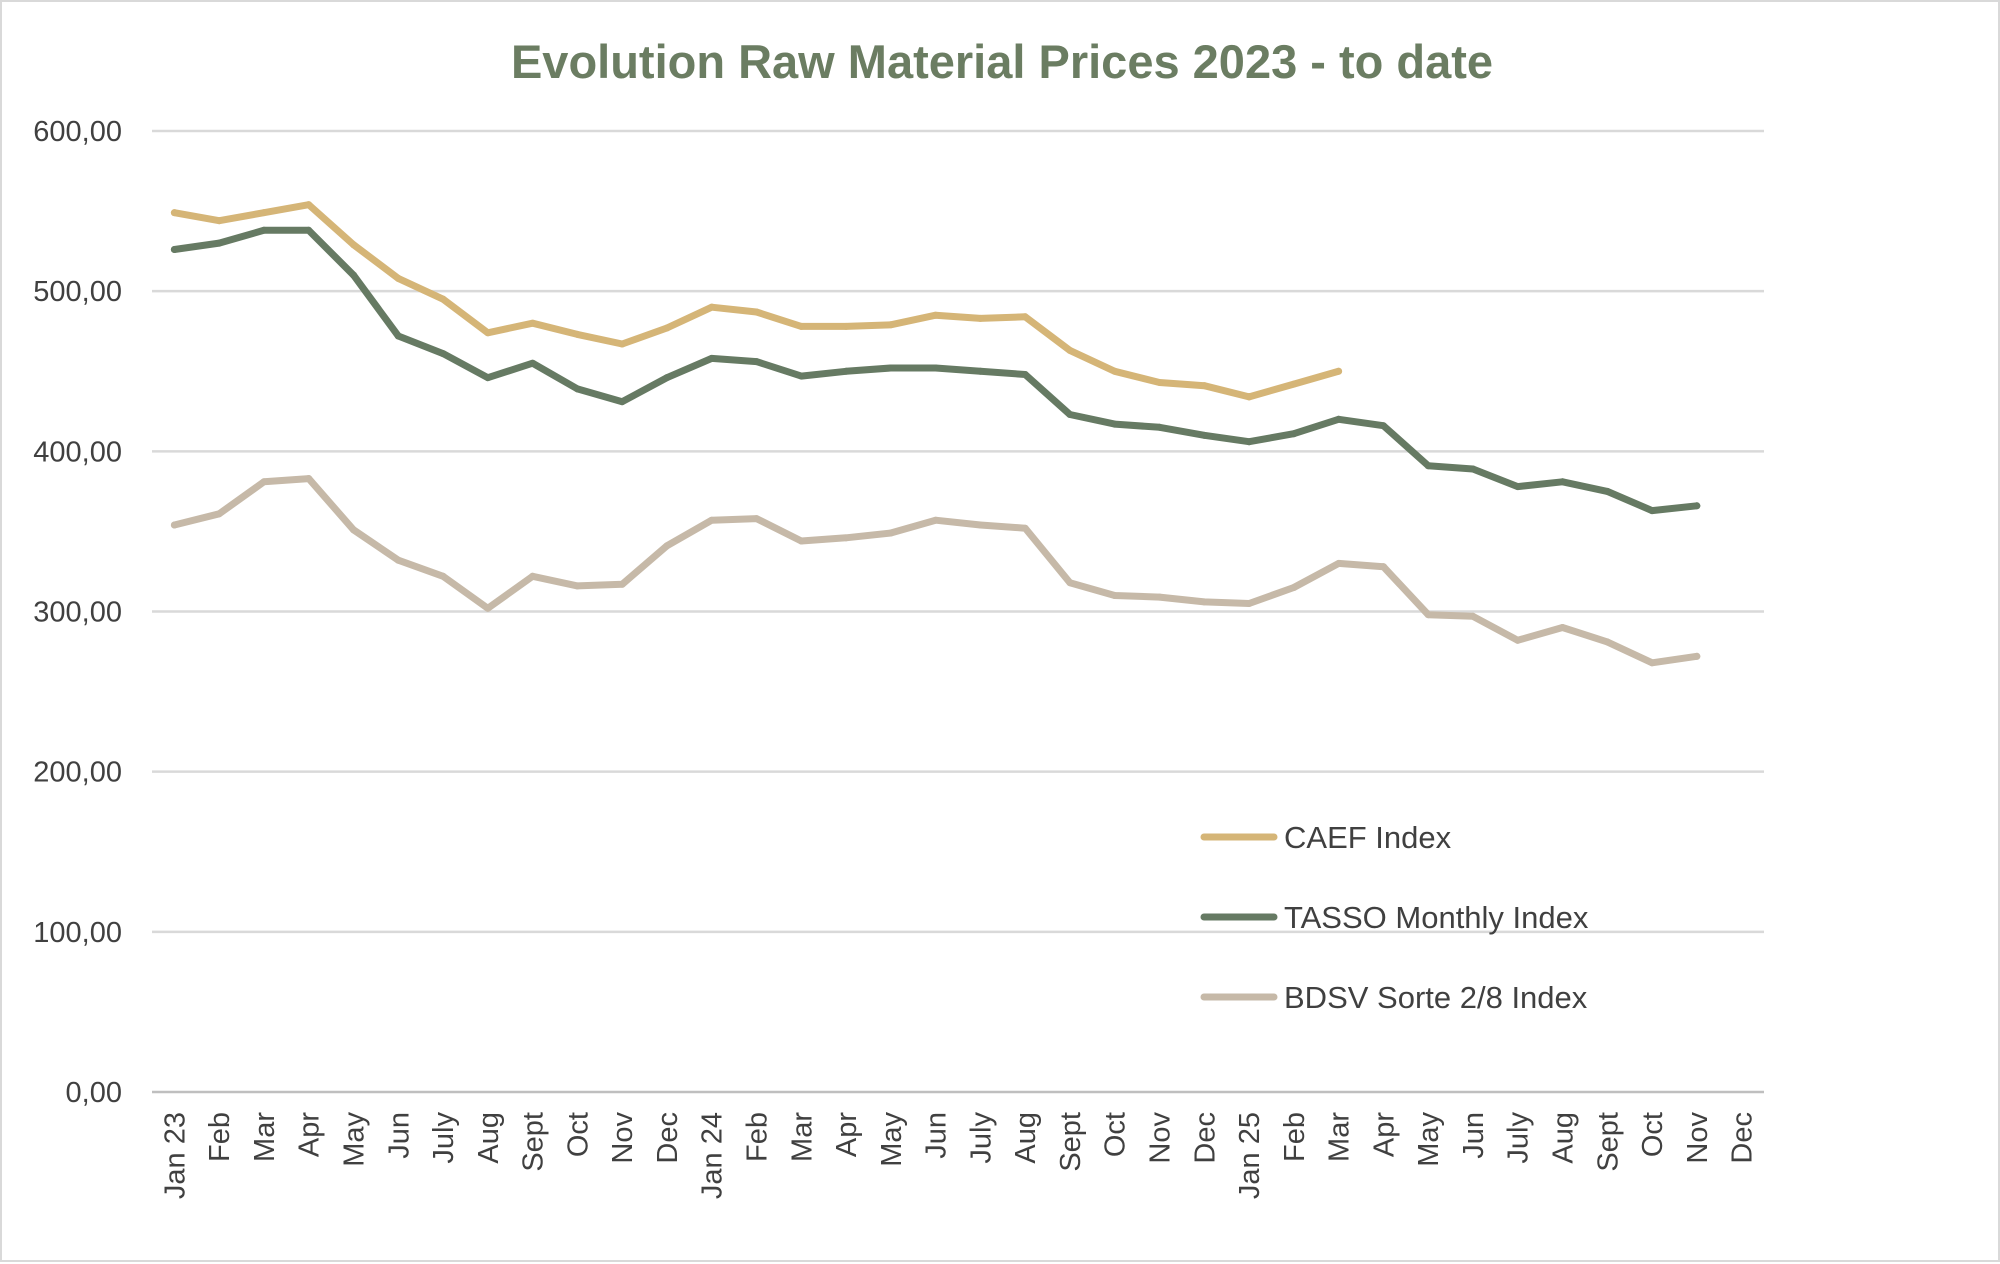  Describe the element at coordinates (175, 1155) in the screenshot. I see `x-tick-label: Jan 23` at that location.